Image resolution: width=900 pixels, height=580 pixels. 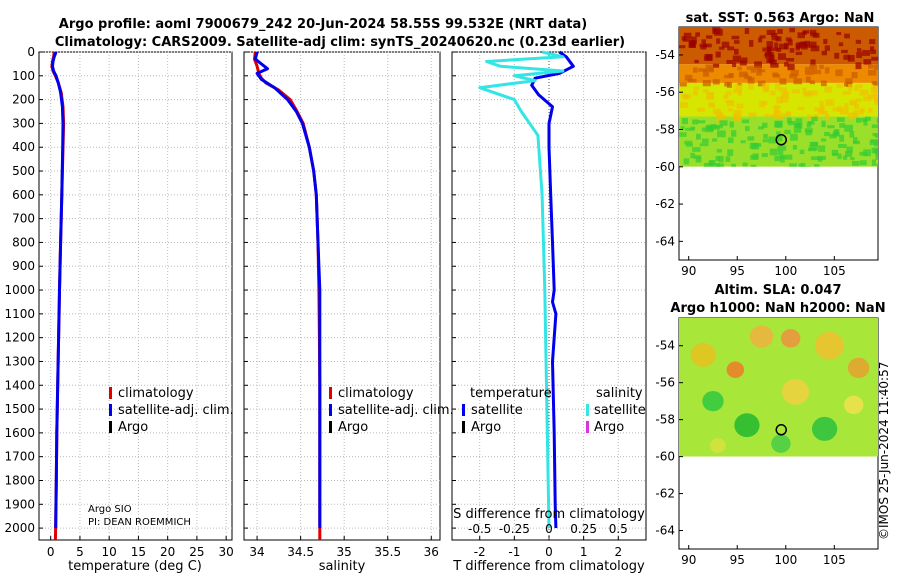 What do you see at coordinates (156, 393) in the screenshot?
I see `legend-label-climatology: climatology` at bounding box center [156, 393].